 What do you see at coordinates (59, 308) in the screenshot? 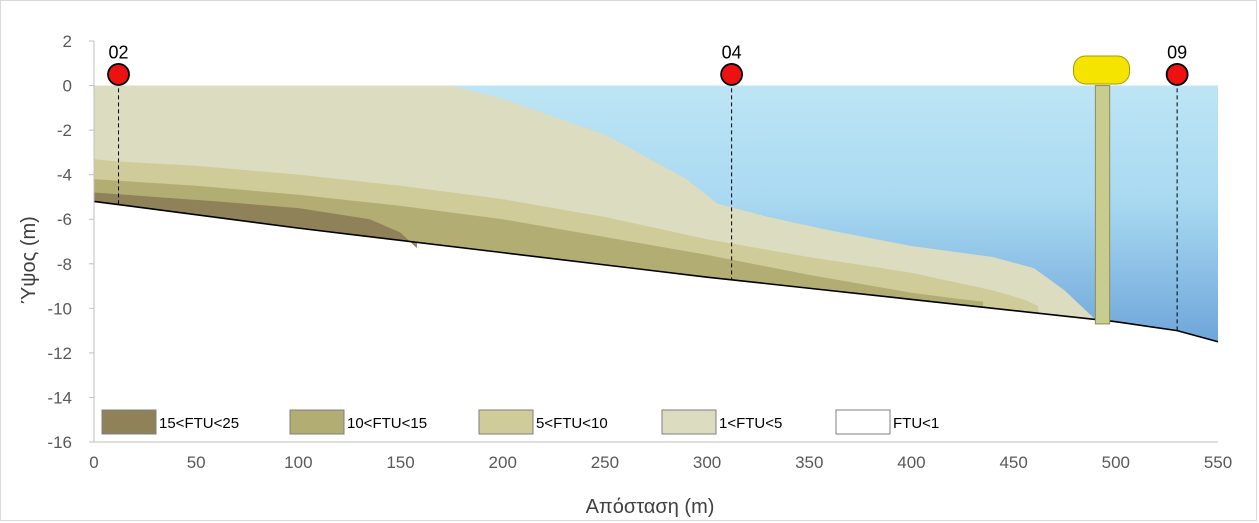
I see `y-tick-label: -10` at bounding box center [59, 308].